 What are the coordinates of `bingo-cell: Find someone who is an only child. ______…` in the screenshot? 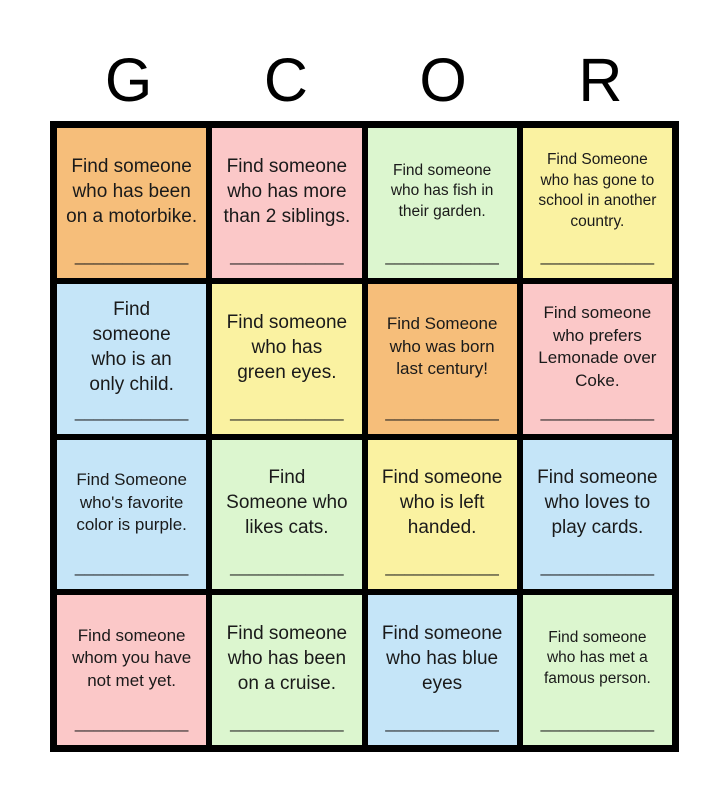 It's located at (132, 358).